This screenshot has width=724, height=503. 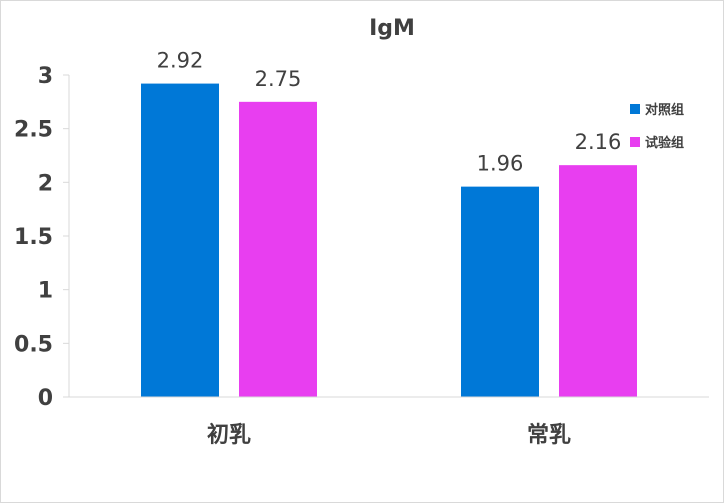 I want to click on y-tick-label: 0.5, so click(x=33, y=344).